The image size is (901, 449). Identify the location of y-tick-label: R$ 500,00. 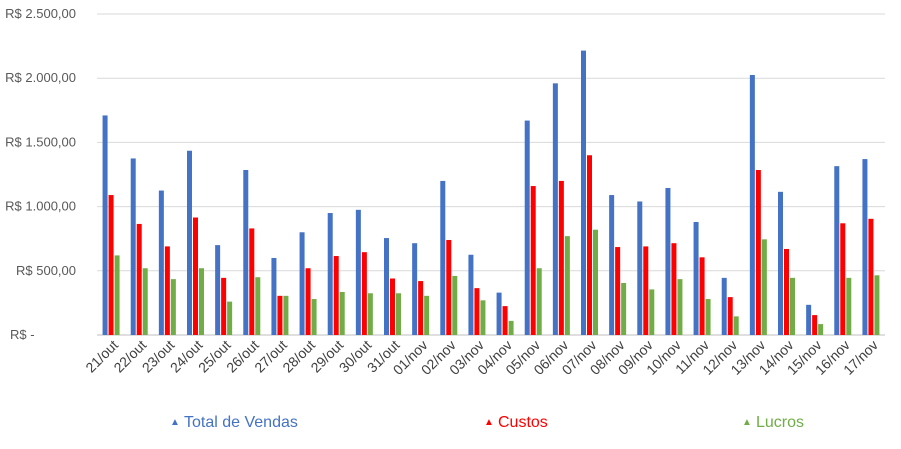
(46, 270).